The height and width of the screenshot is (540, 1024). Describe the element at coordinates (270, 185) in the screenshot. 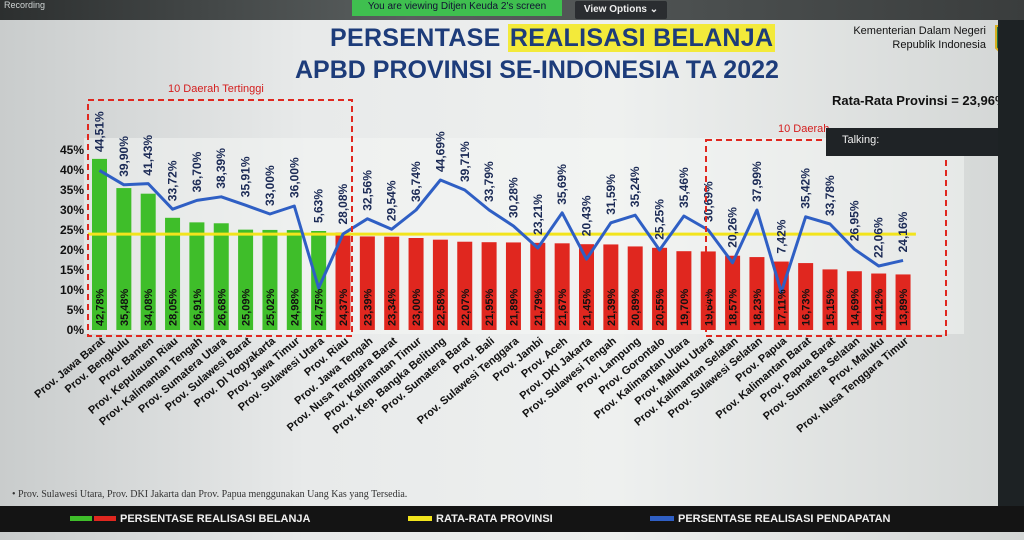

I see `income-value-label: 33,00%` at that location.